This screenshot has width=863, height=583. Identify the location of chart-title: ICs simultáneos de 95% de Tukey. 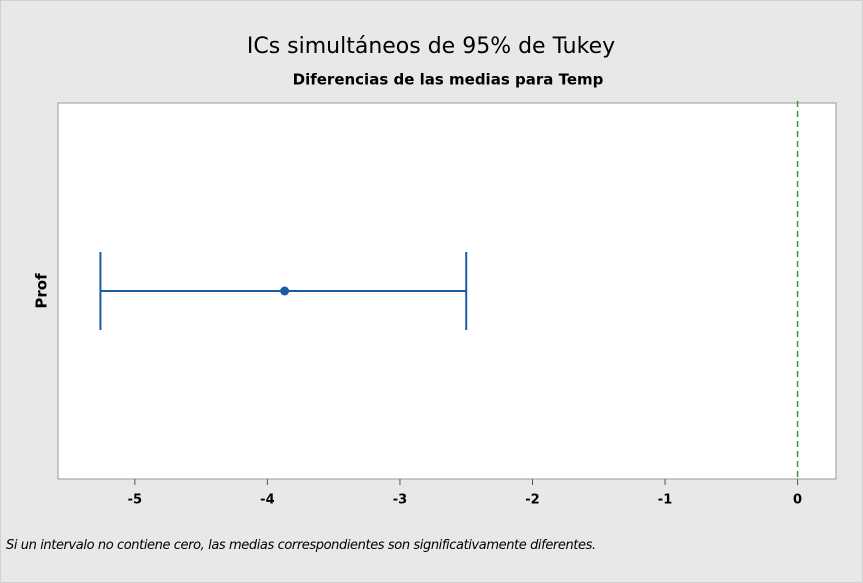
(431, 46).